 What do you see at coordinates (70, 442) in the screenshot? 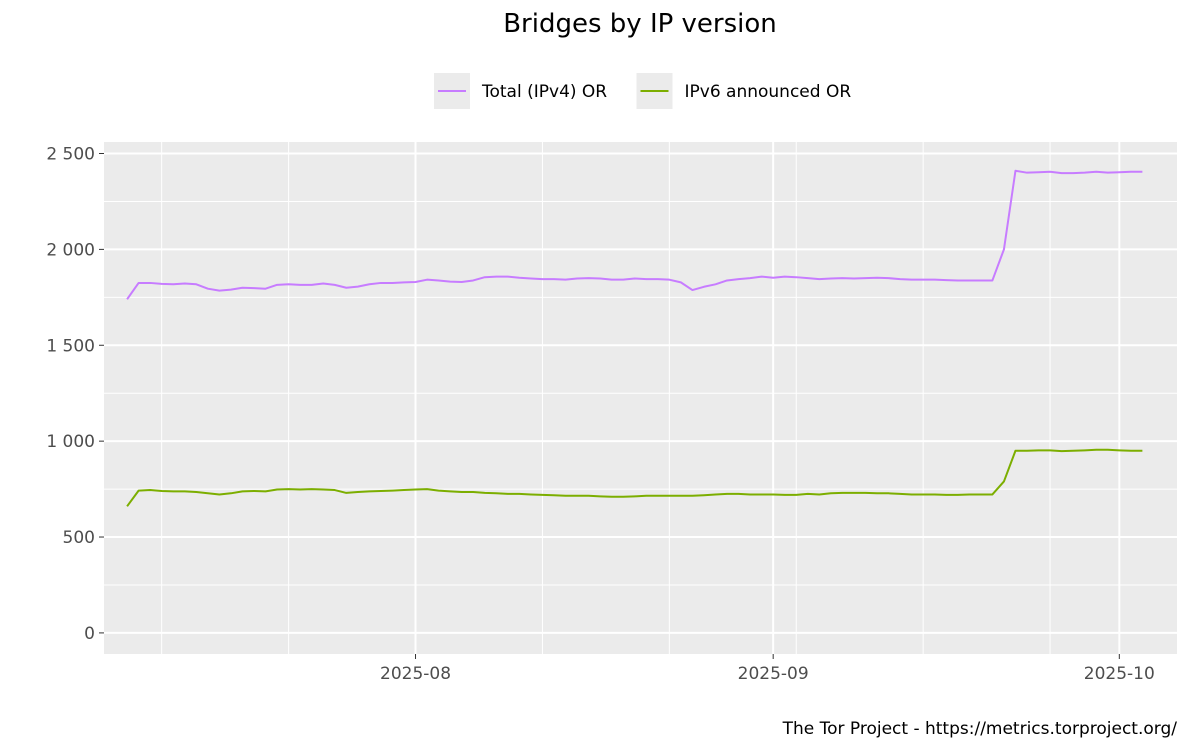
I see `y-tick-label: 1 000` at bounding box center [70, 442].